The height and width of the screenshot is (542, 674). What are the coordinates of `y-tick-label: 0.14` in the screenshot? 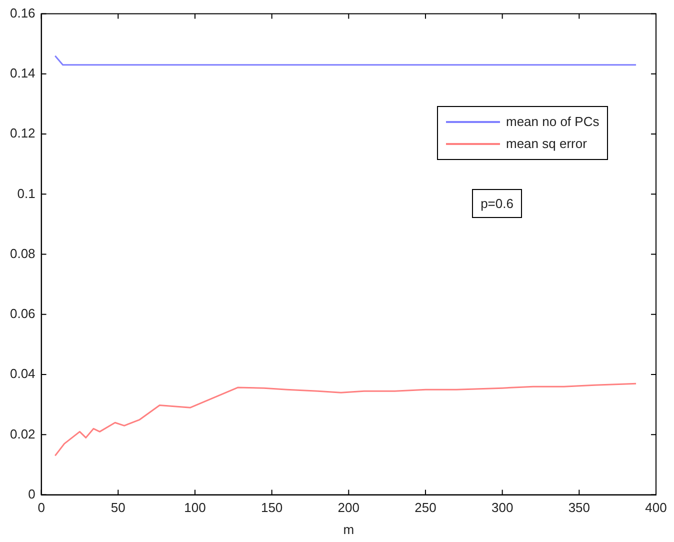 It's located at (23, 73).